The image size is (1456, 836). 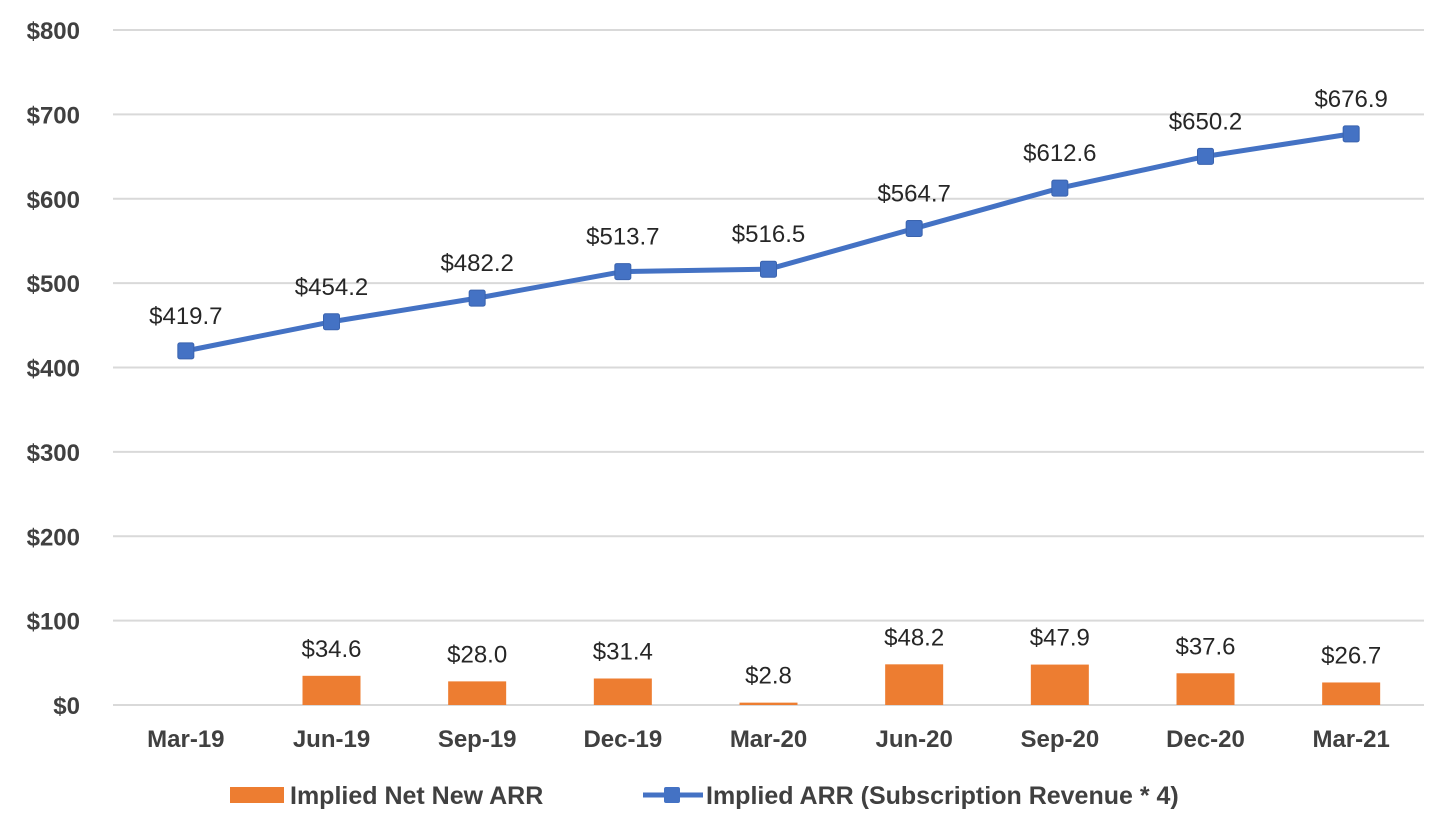 I want to click on y-tick-label: $200, so click(x=53, y=537).